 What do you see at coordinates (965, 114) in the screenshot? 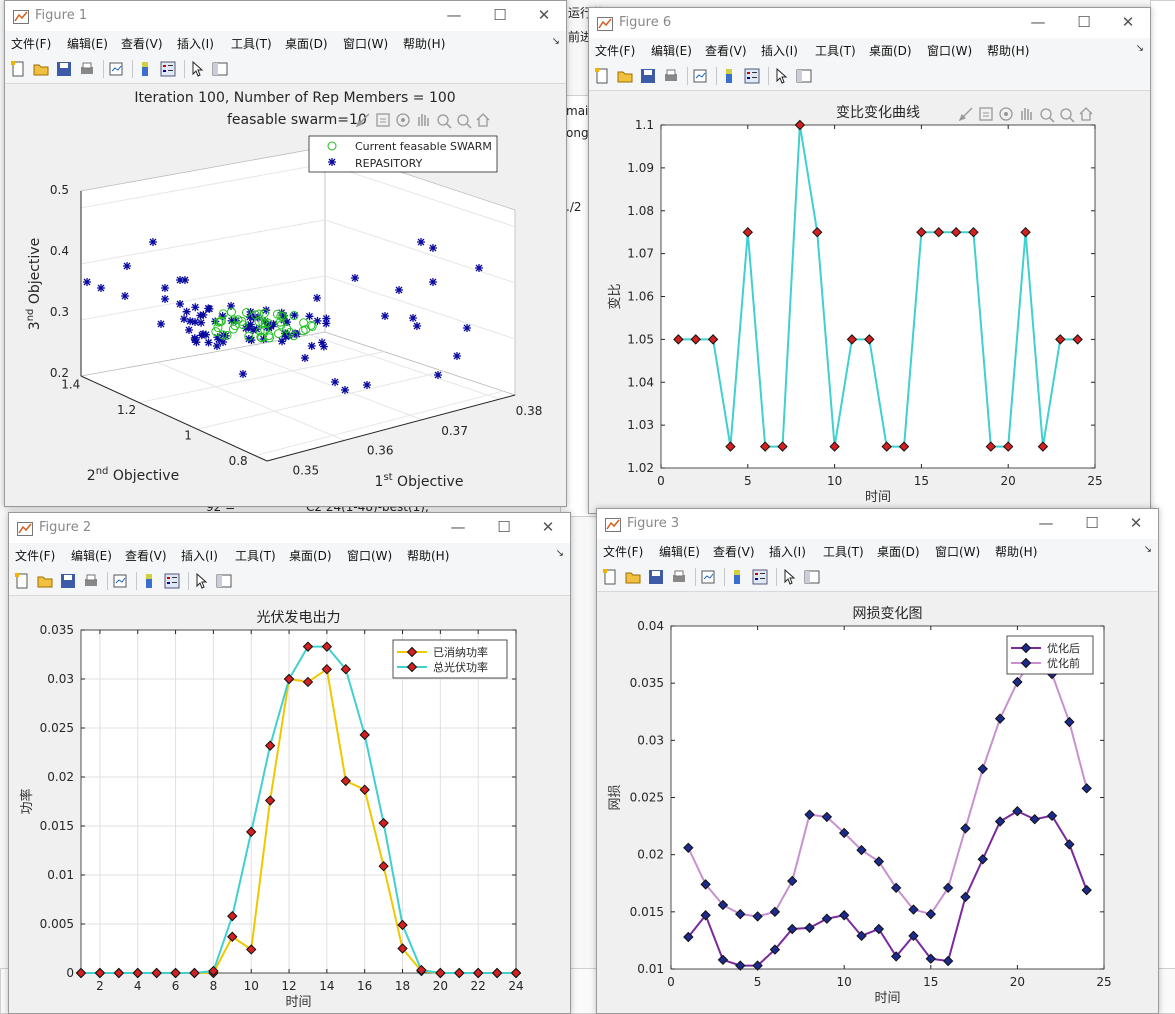
I see `brush-icon` at bounding box center [965, 114].